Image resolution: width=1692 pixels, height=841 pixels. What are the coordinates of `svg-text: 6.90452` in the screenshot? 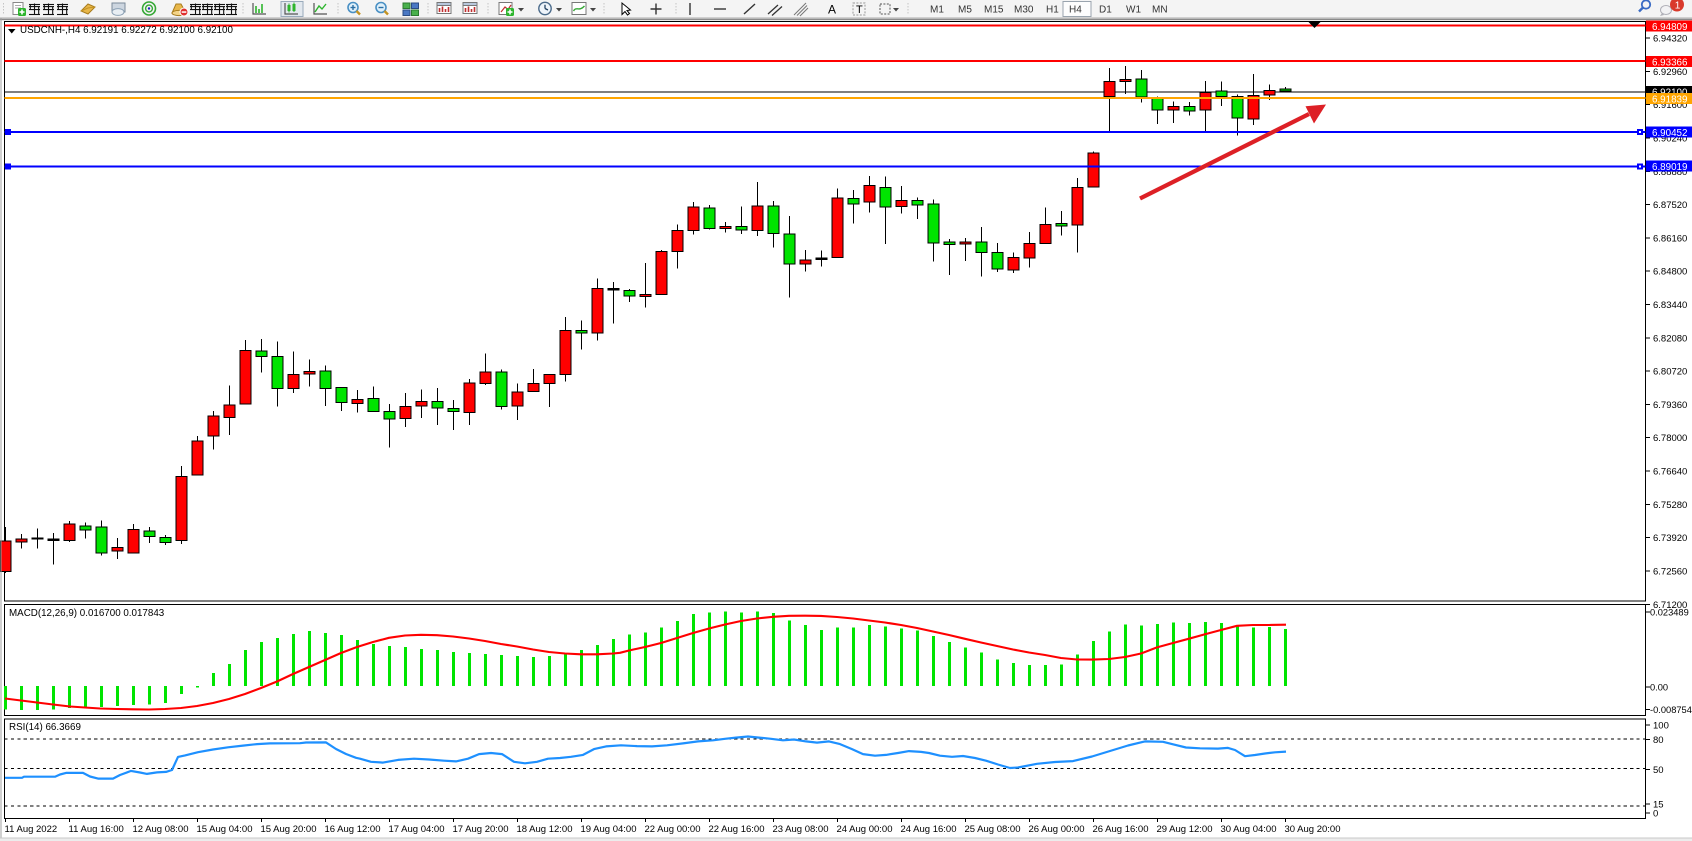 It's located at (1669, 133).